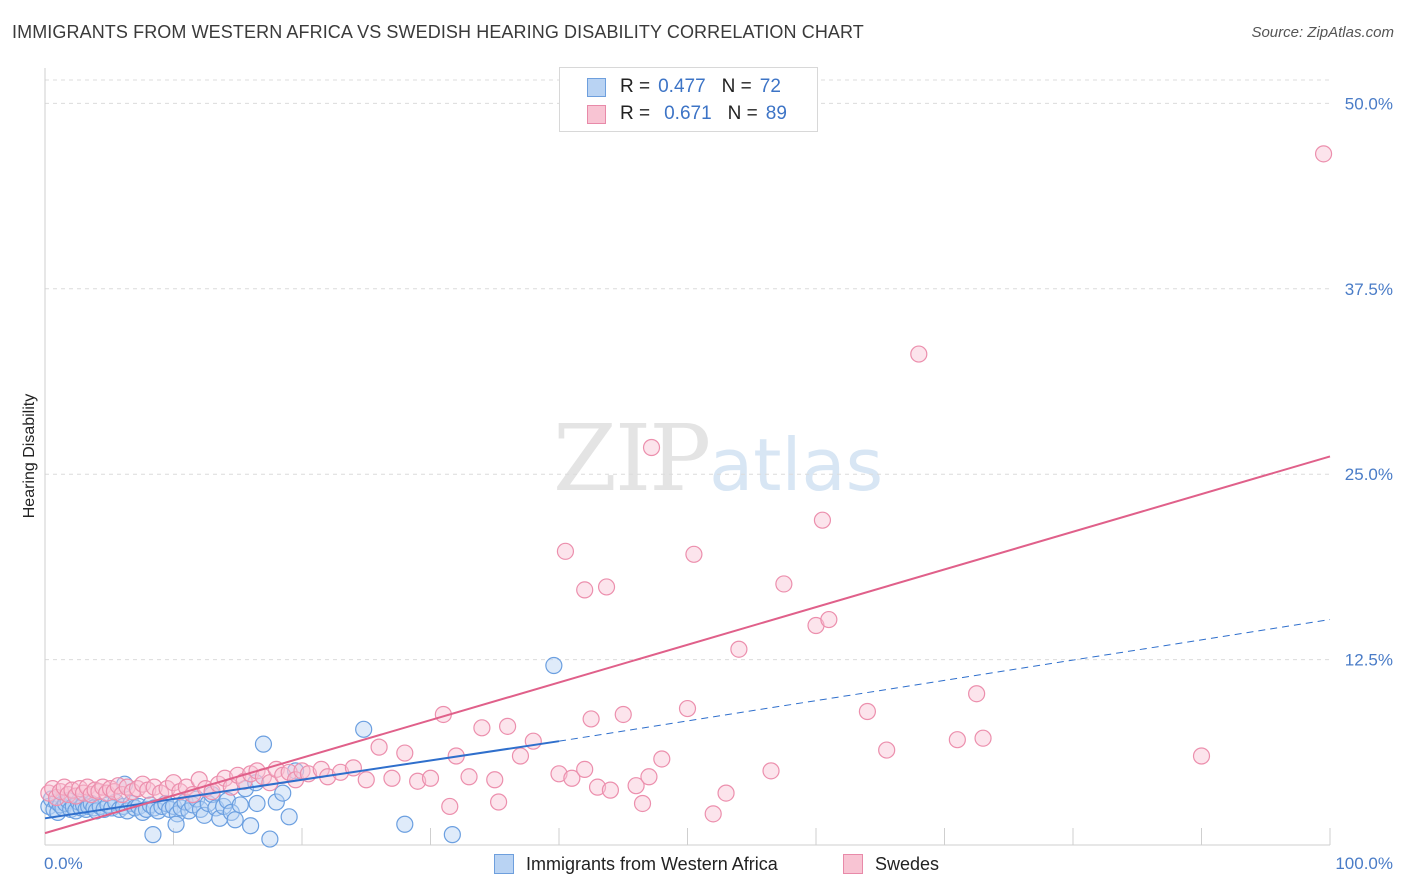 This screenshot has width=1406, height=892. I want to click on immigrants-trend-line, so click(302, 780).